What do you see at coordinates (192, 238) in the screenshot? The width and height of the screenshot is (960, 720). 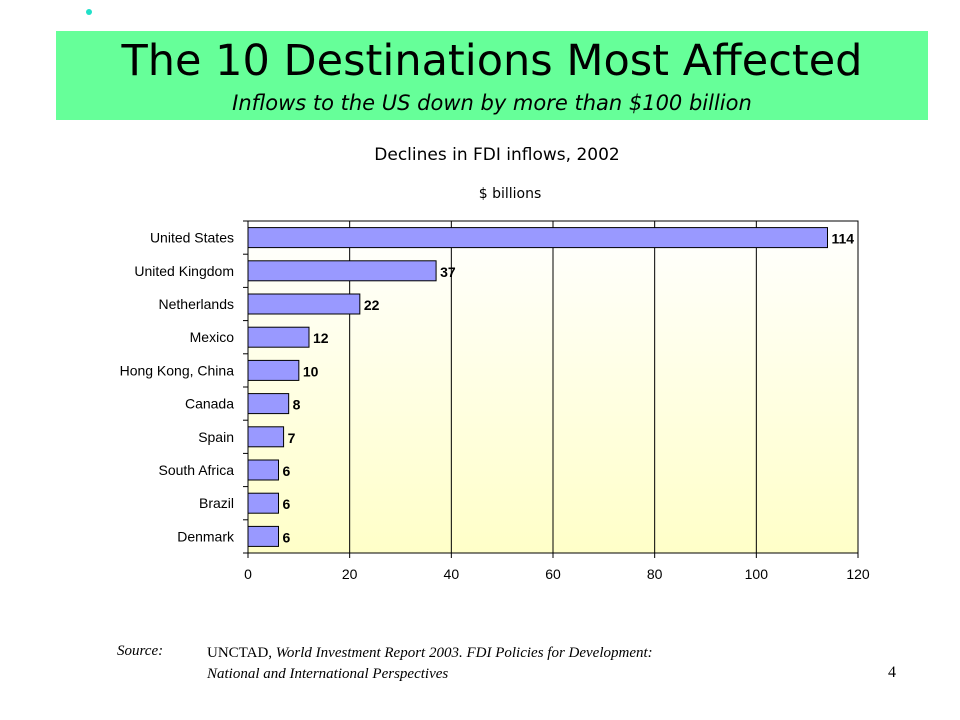 I see `category-label: United States` at bounding box center [192, 238].